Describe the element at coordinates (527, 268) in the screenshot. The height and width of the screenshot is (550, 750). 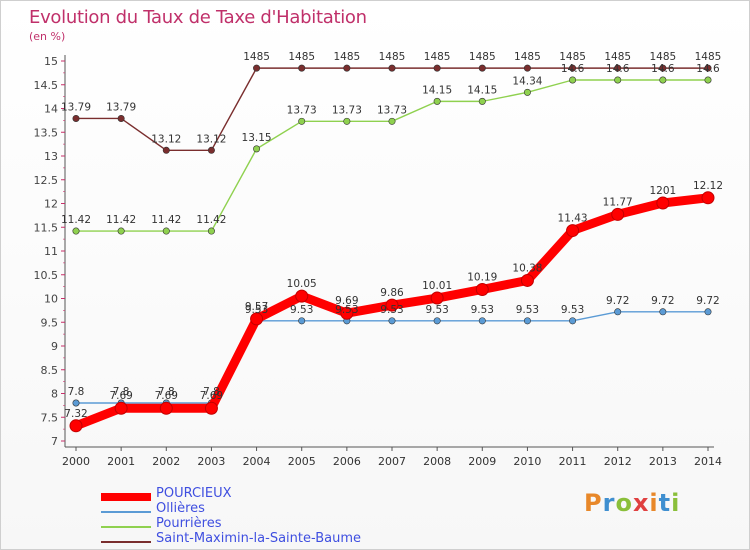
I see `data-label-pourcieux: 10.38` at that location.